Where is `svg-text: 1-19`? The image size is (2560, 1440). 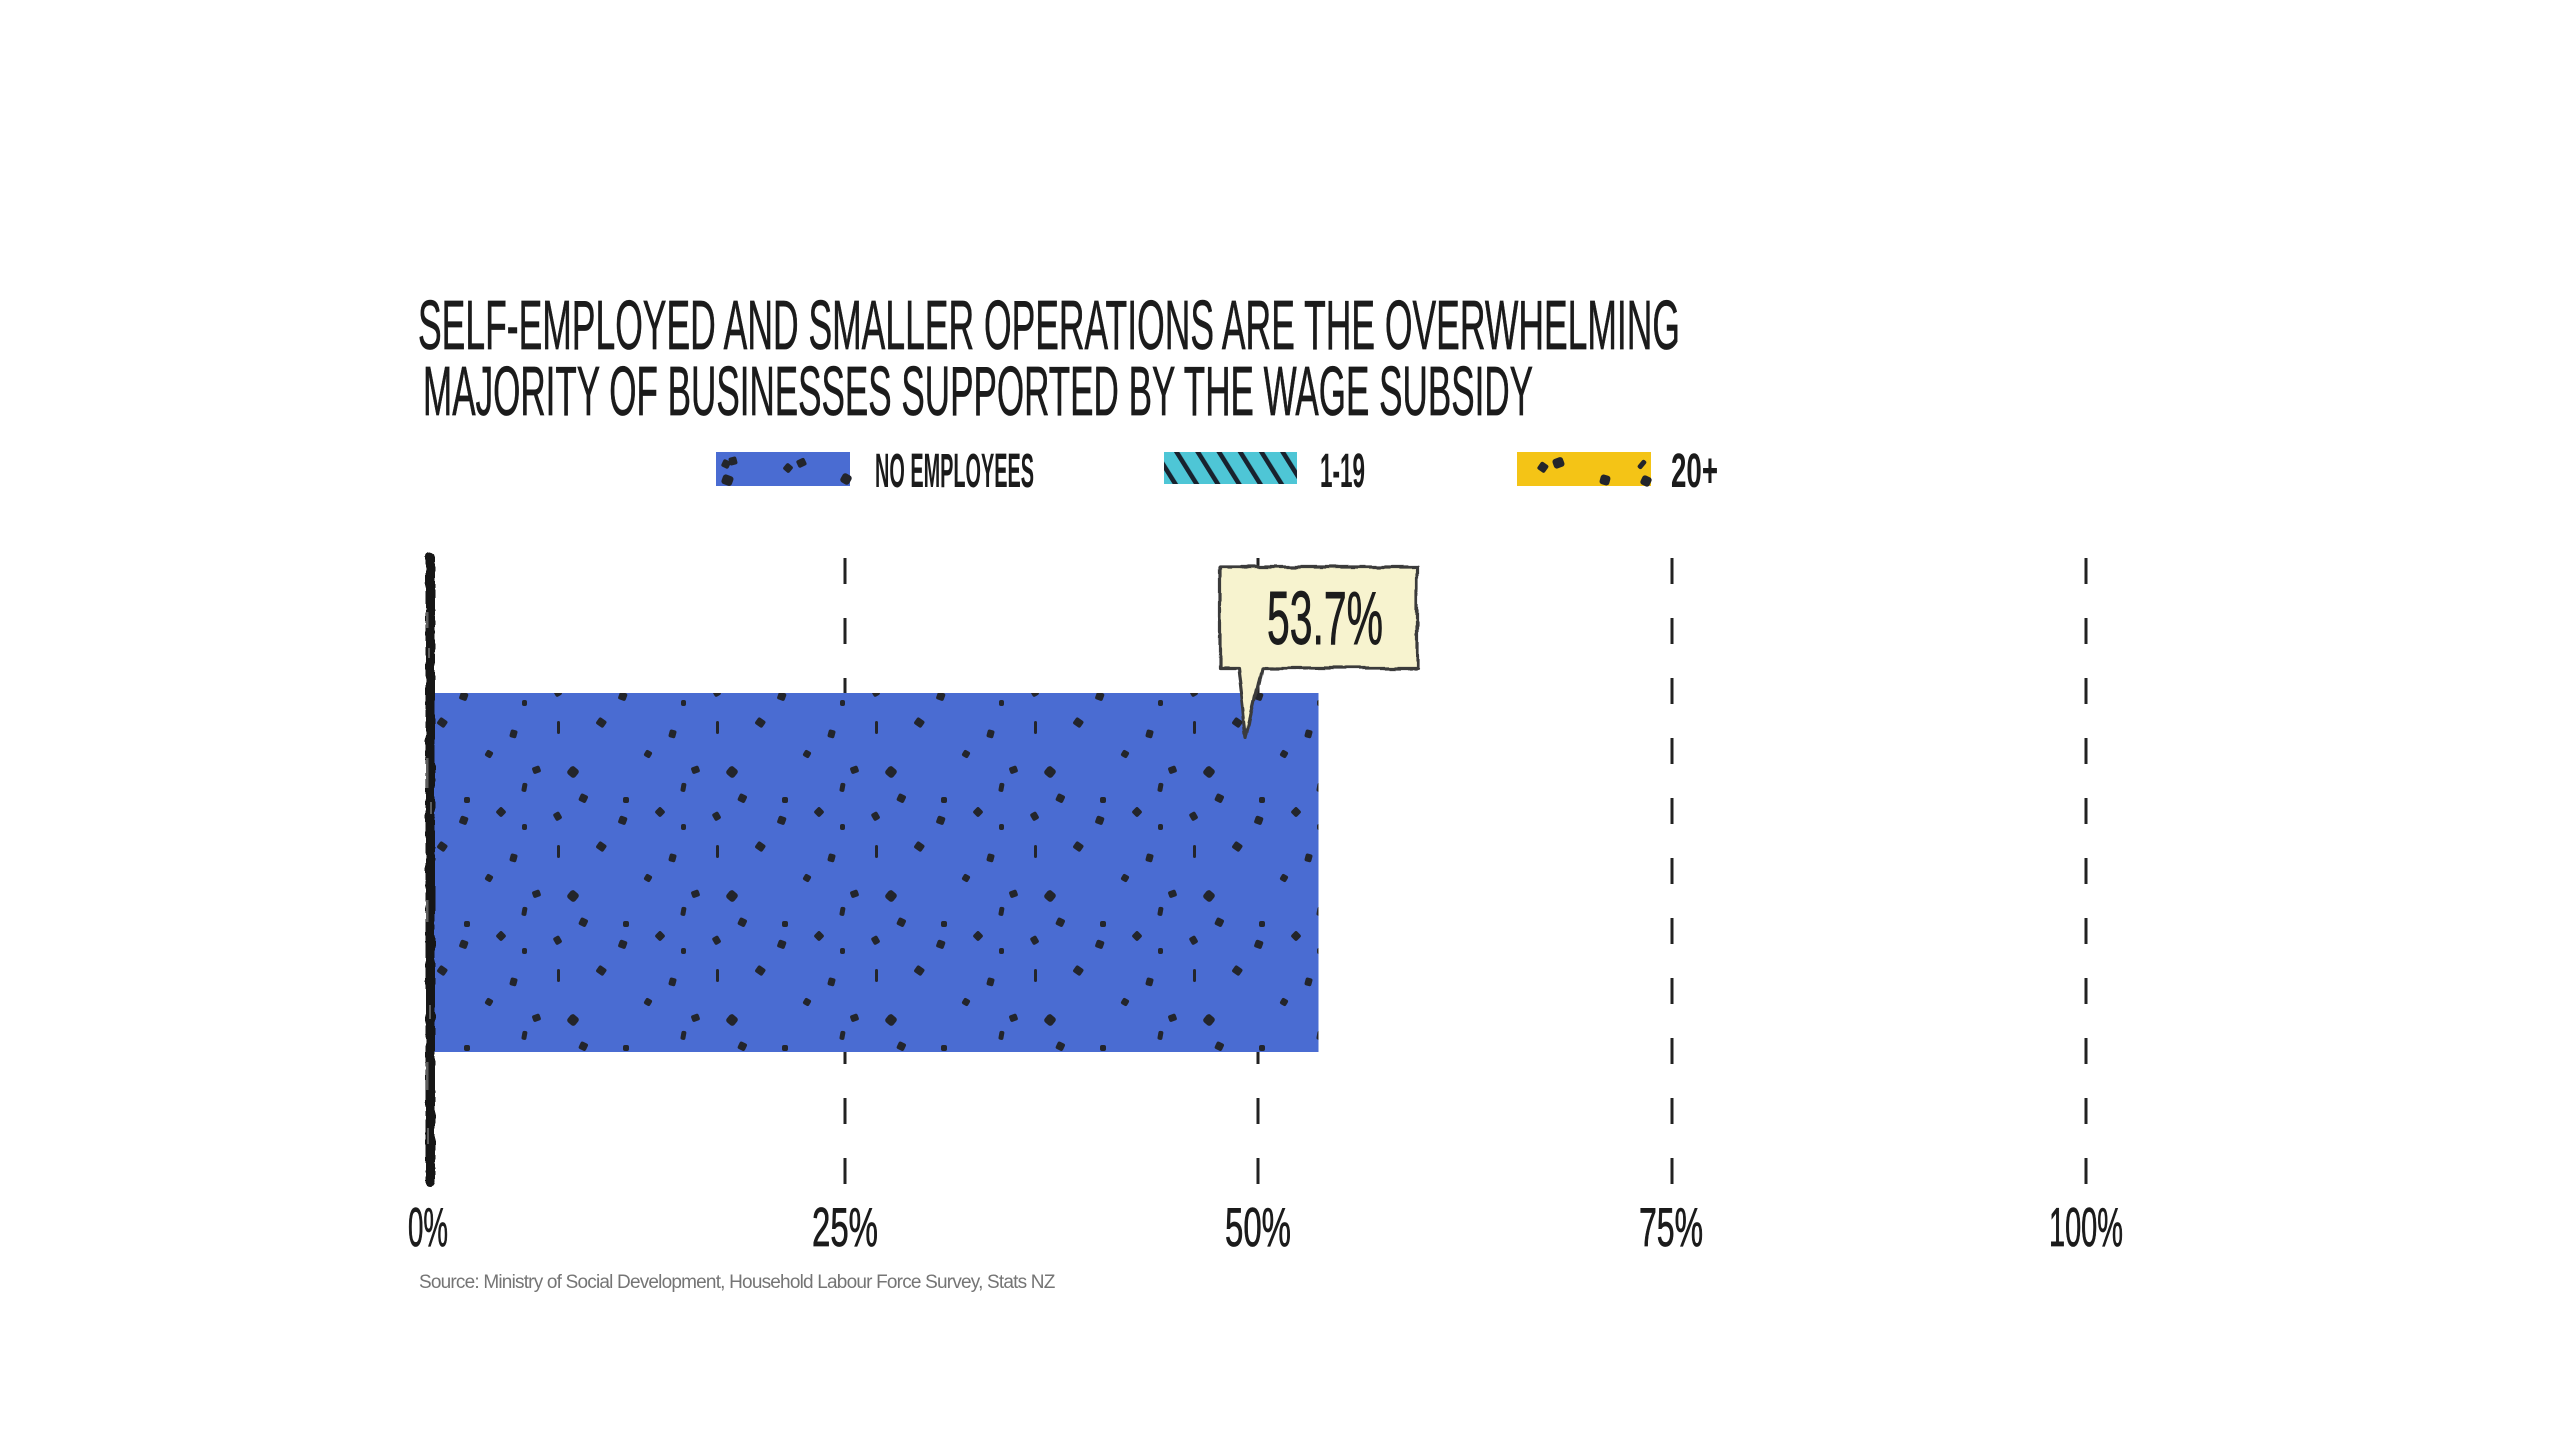 svg-text: 1-19 is located at coordinates (1342, 471).